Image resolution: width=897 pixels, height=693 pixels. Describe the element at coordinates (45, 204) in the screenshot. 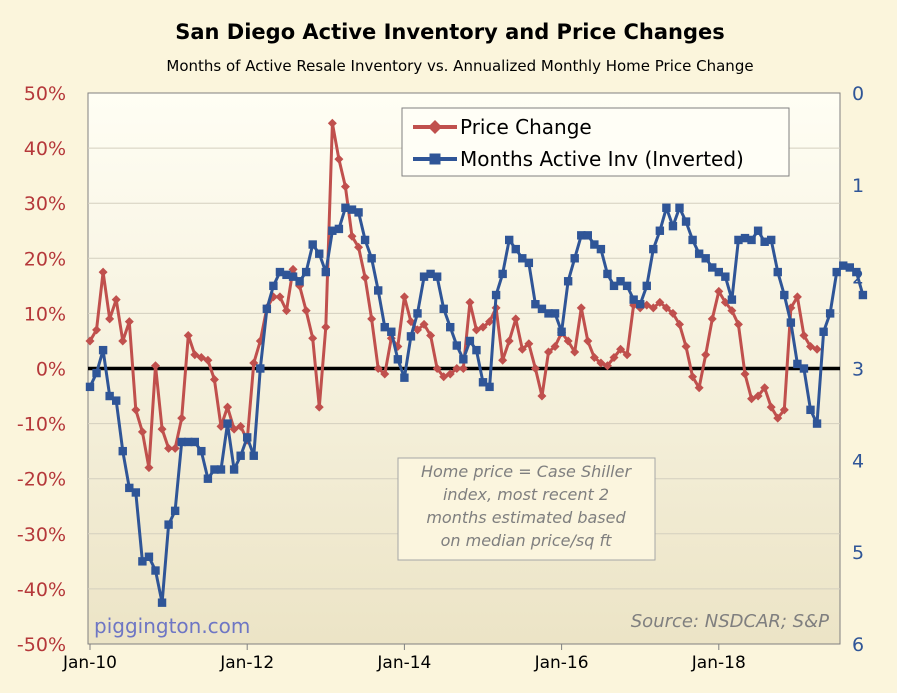

I see `left-tick-label: 30%` at that location.